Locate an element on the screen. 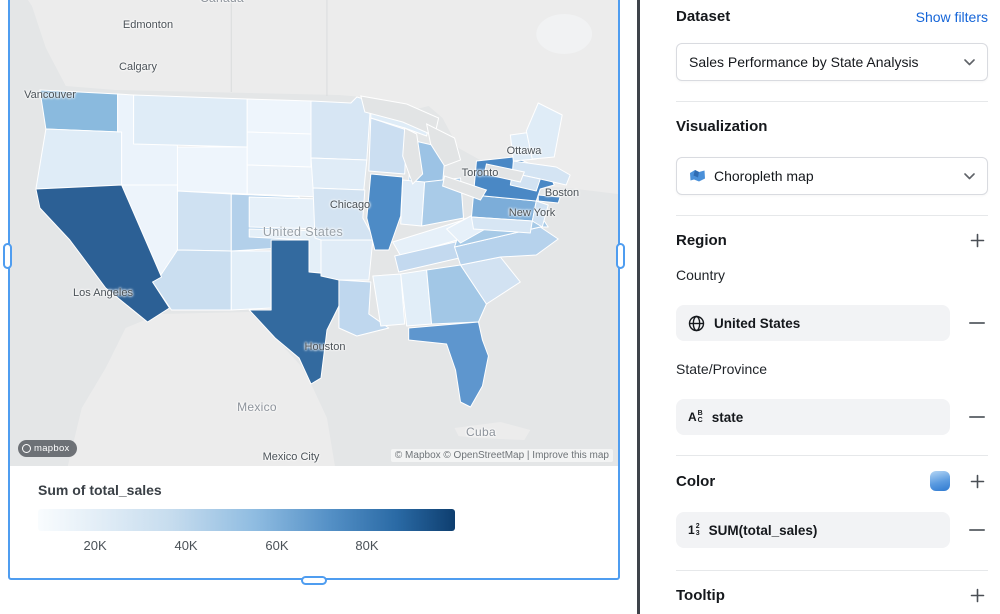 The width and height of the screenshot is (1000, 614). add-tooltip-field-button is located at coordinates (977, 595).